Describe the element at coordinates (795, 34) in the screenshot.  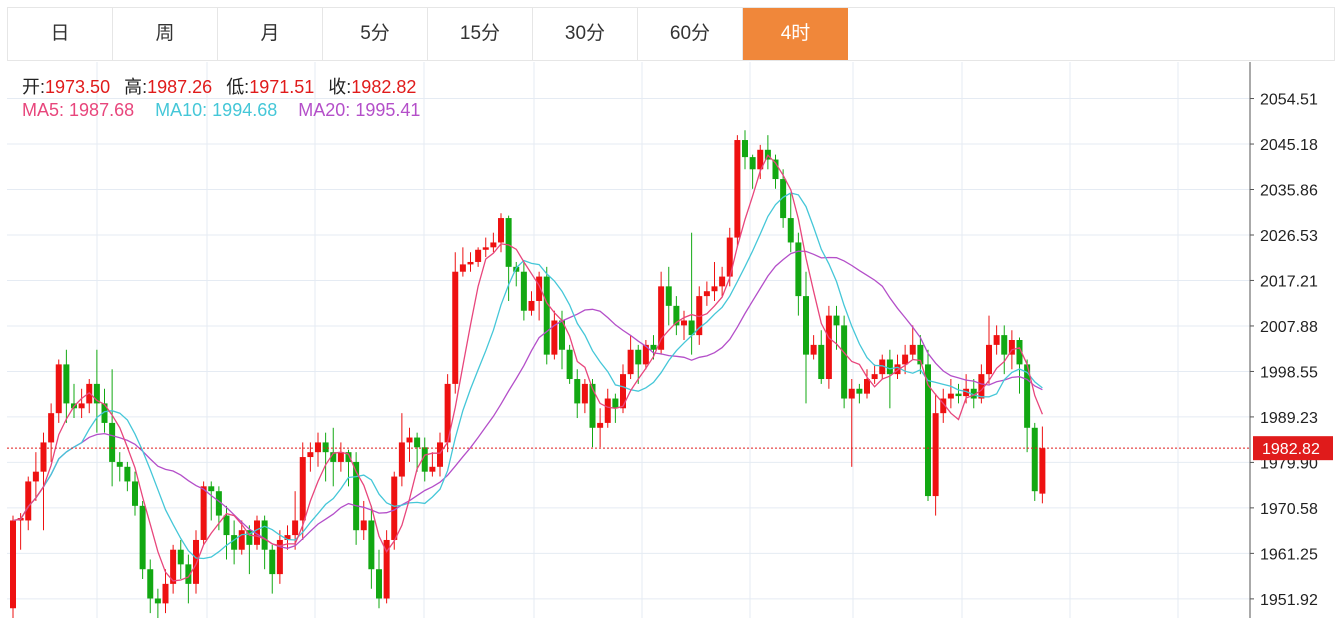
I see `tab-7: 4时` at that location.